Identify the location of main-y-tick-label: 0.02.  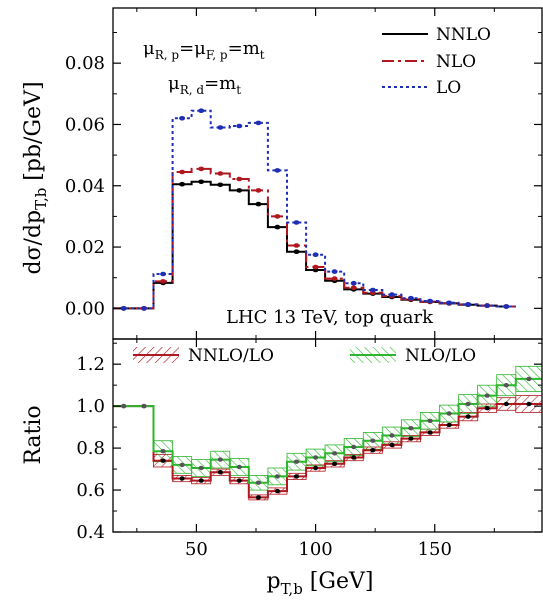
(85, 247).